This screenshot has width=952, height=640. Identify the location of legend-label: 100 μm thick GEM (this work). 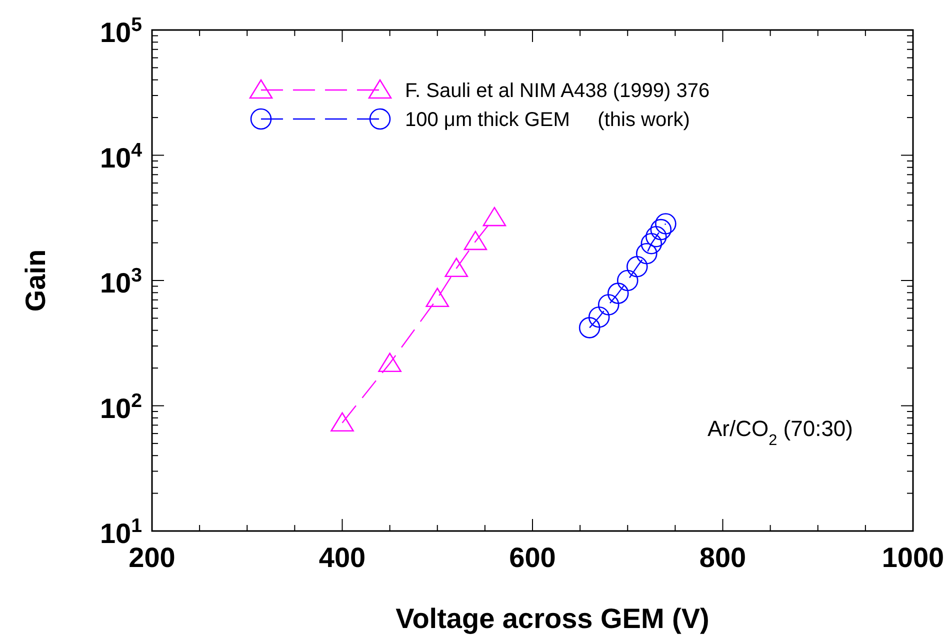
(547, 120).